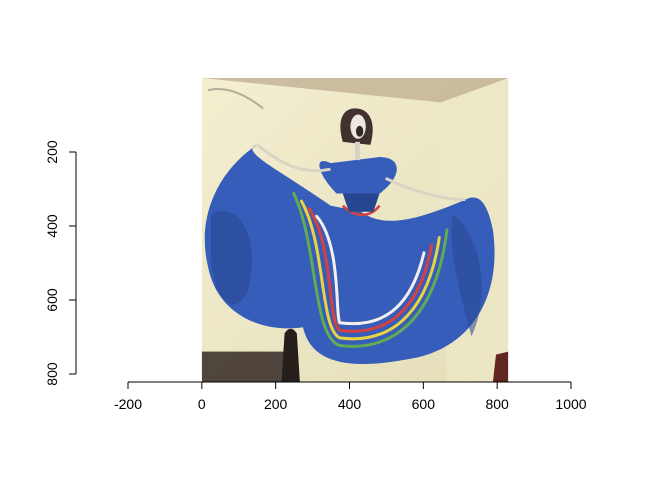  What do you see at coordinates (52, 226) in the screenshot?
I see `y-tick-label: 400` at bounding box center [52, 226].